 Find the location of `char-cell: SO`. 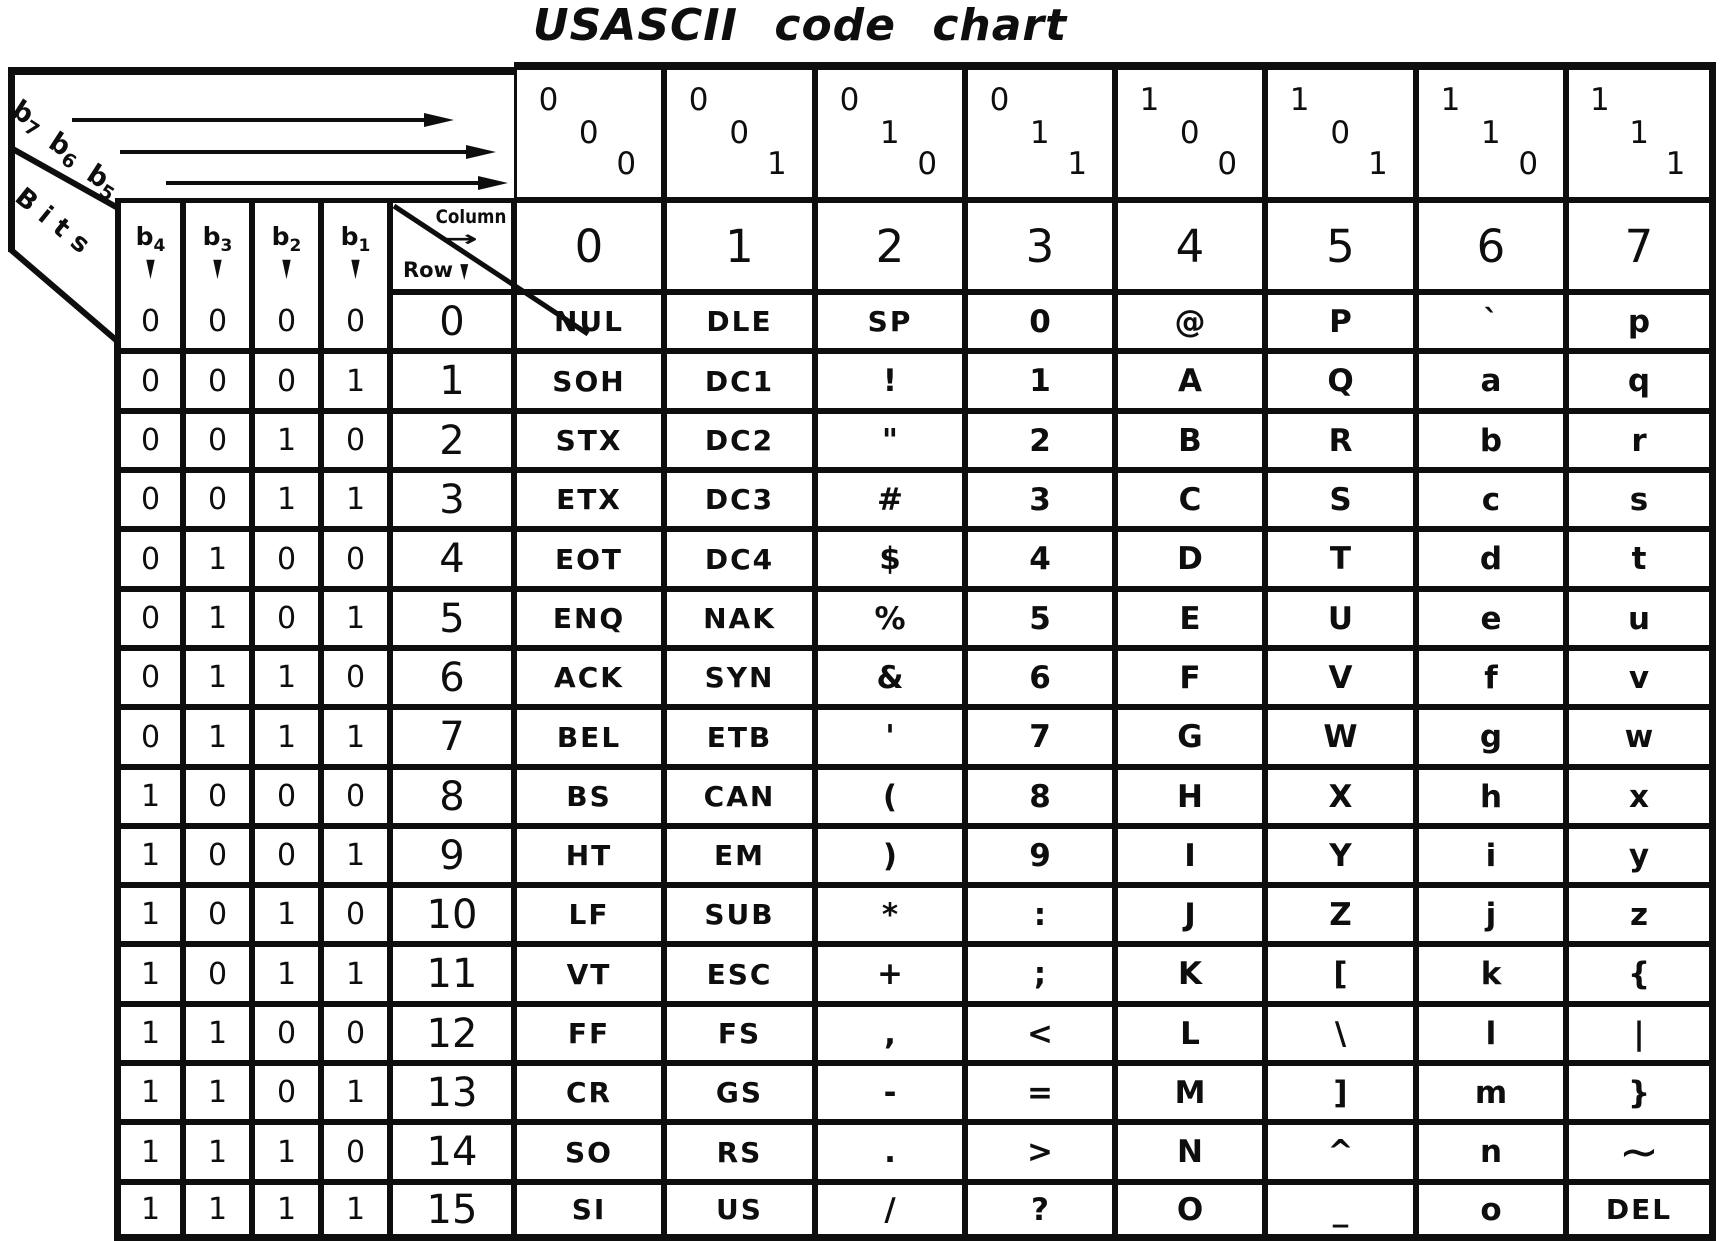

char-cell: SO is located at coordinates (589, 1152).